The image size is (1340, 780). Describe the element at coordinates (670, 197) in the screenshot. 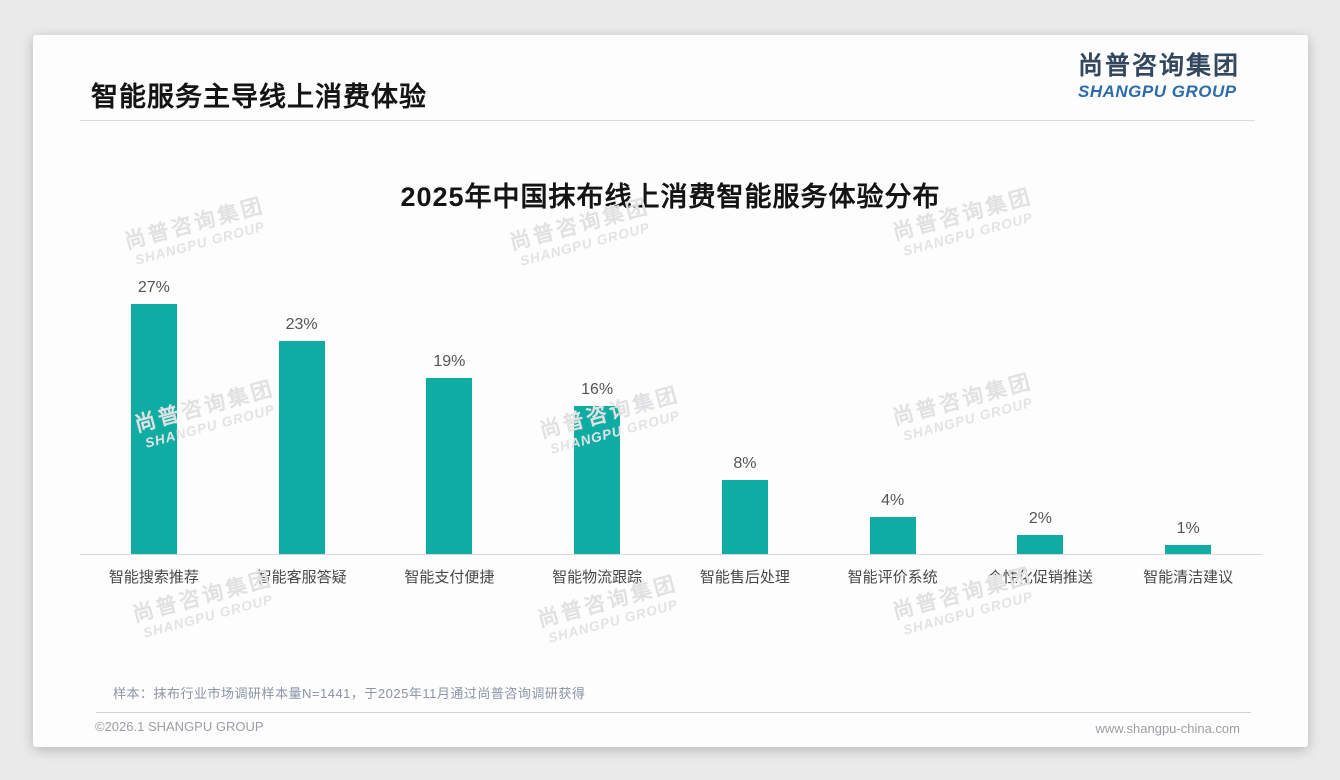

I see `chart-title: 2025年中国抹布线上消费智能服务体验分布` at that location.